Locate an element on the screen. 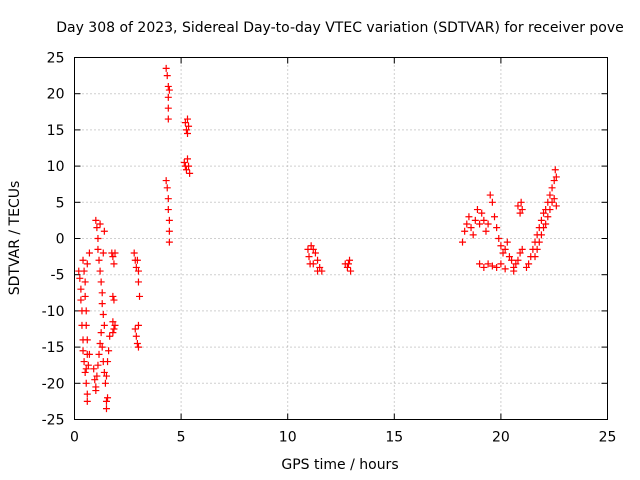  x-tick-labels: 0 5 10 15 20 25 is located at coordinates (343, 438).